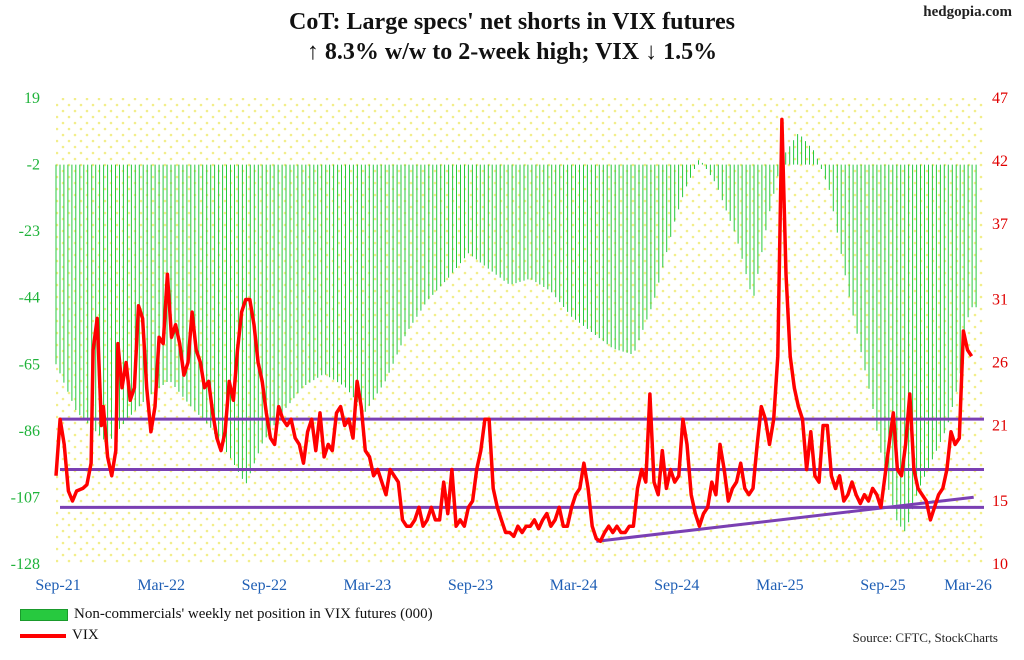 The height and width of the screenshot is (660, 1024). Describe the element at coordinates (1000, 564) in the screenshot. I see `right-axis-tick-label: 10` at that location.